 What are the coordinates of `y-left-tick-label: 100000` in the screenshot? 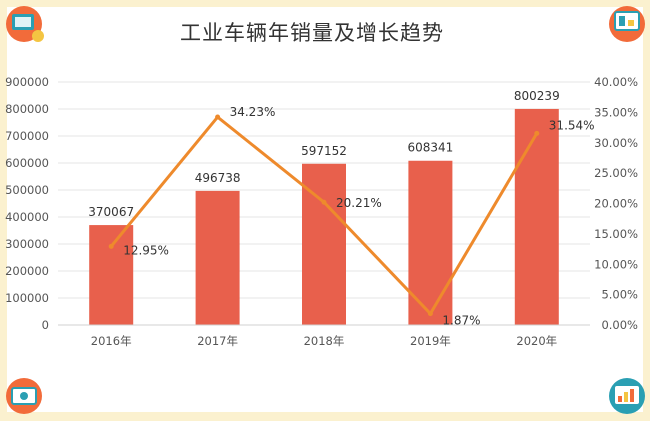 It's located at (27, 298).